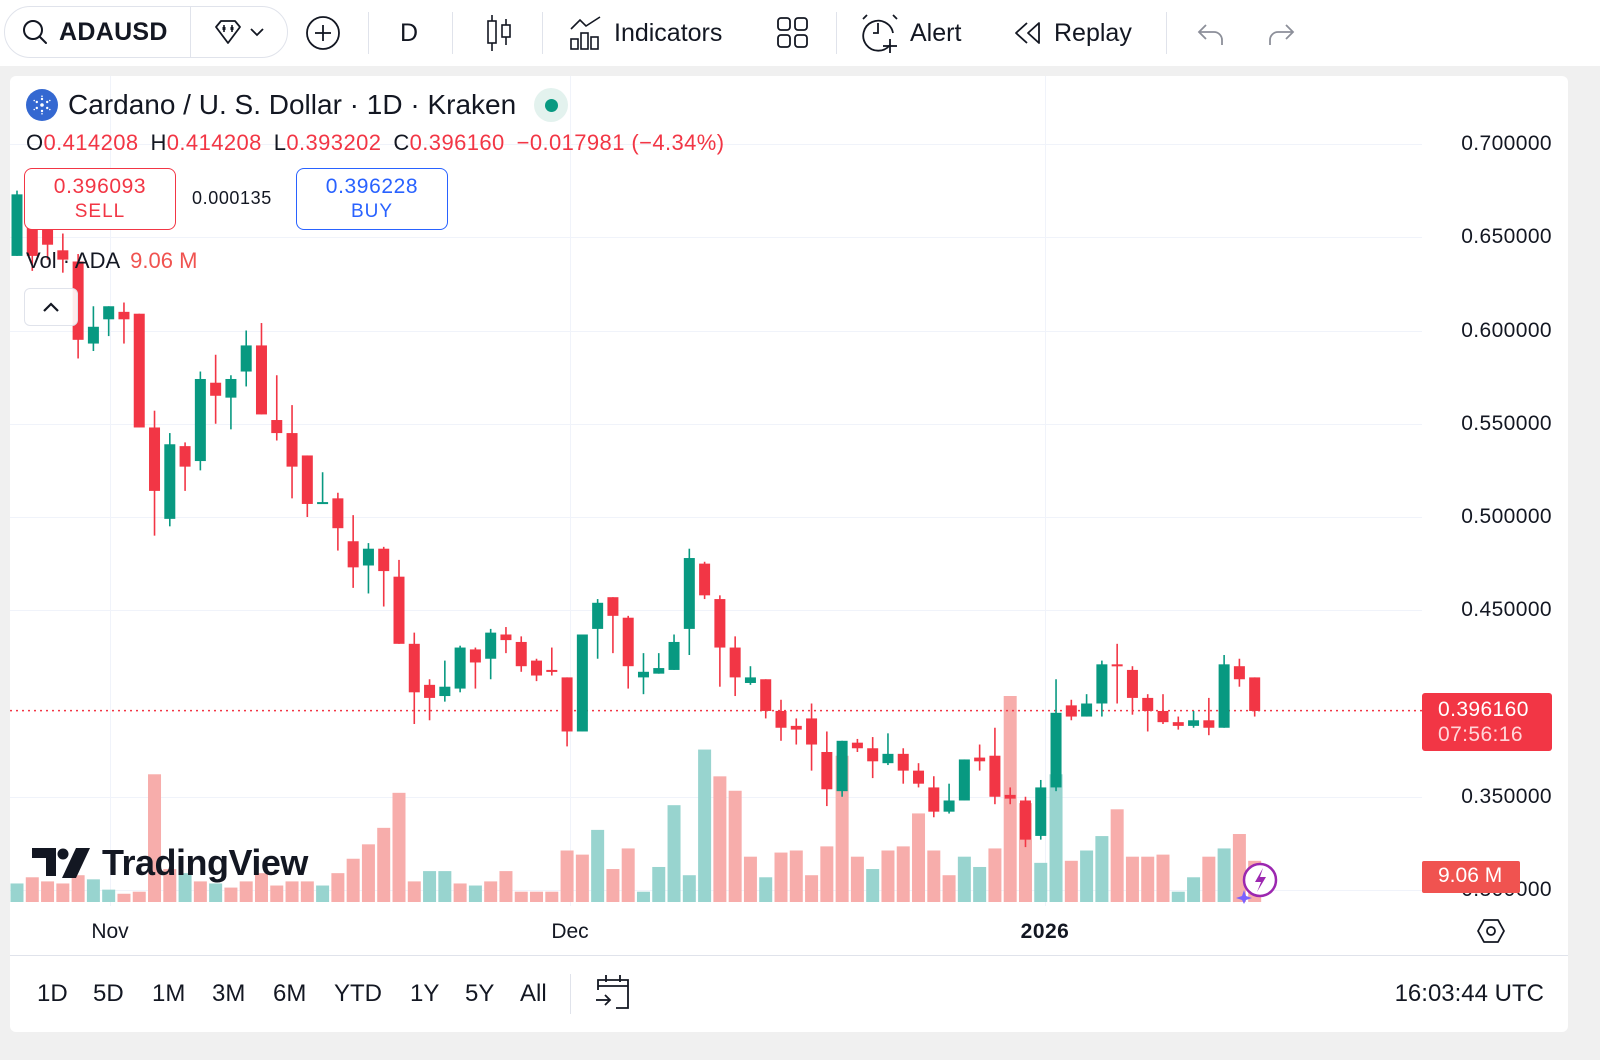 The image size is (1600, 1060). Describe the element at coordinates (880, 33) in the screenshot. I see `alarm-add-icon` at that location.